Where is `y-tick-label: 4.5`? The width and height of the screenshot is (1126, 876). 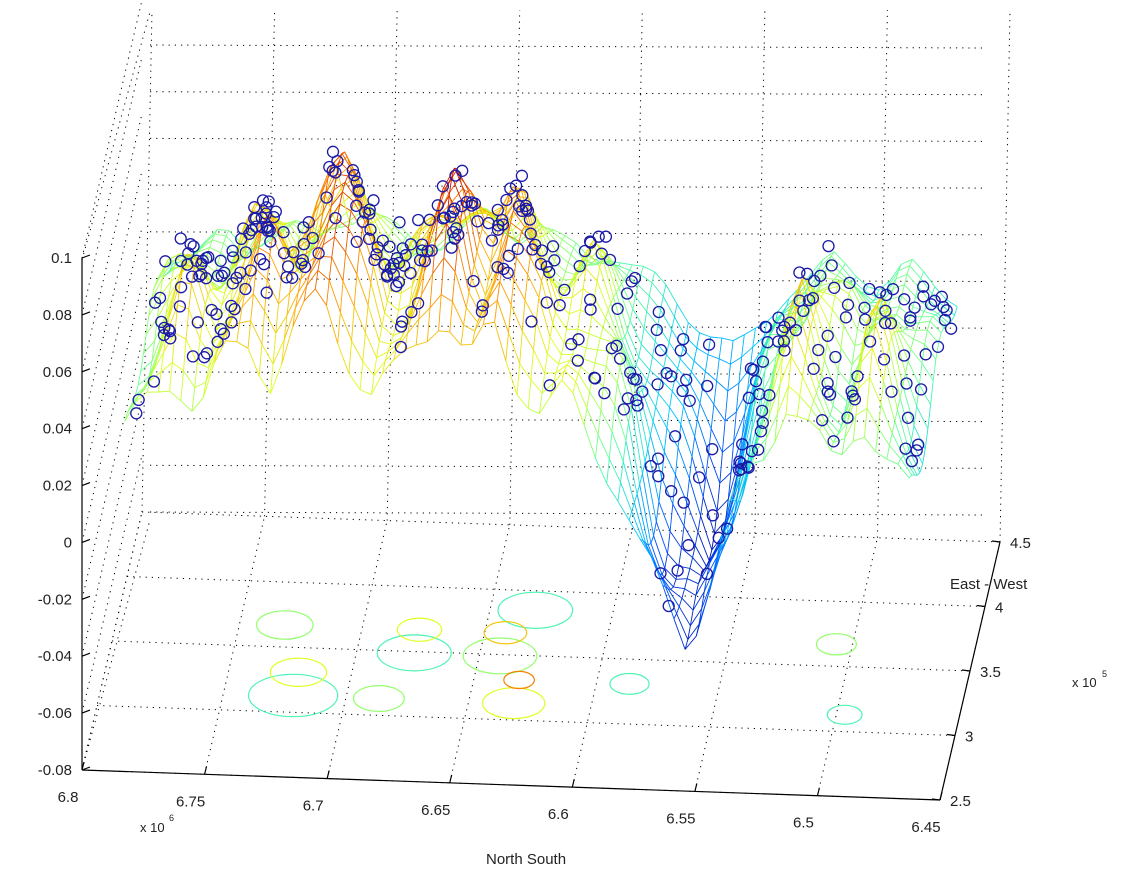 y-tick-label: 4.5 is located at coordinates (1020, 543).